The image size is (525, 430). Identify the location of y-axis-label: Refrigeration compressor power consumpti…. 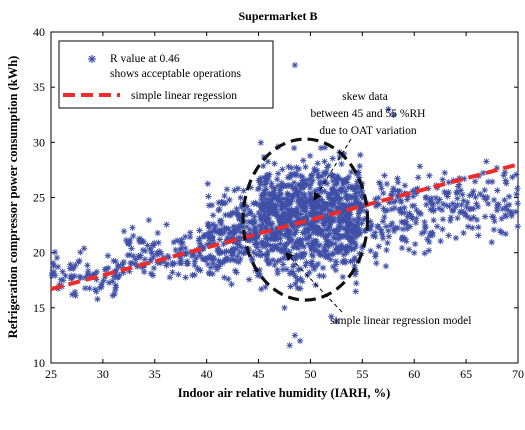
(13, 197).